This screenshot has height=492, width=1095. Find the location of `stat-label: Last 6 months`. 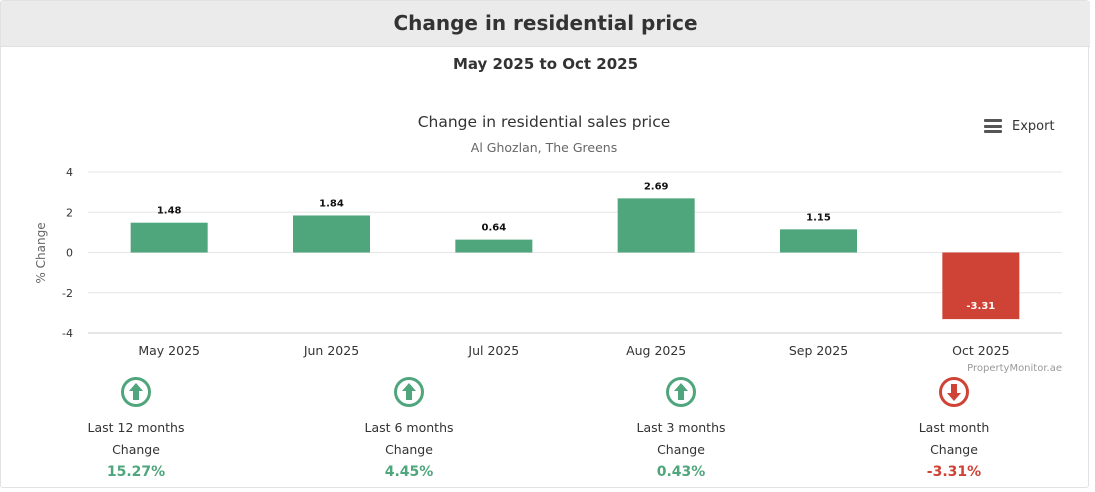

stat-label: Last 6 months is located at coordinates (409, 427).